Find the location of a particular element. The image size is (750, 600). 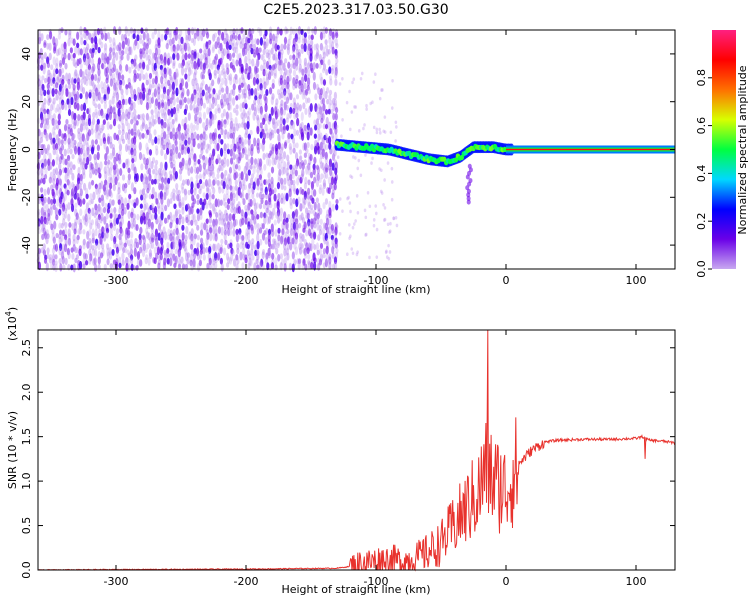

y-tick-label: -40 is located at coordinates (26, 245).